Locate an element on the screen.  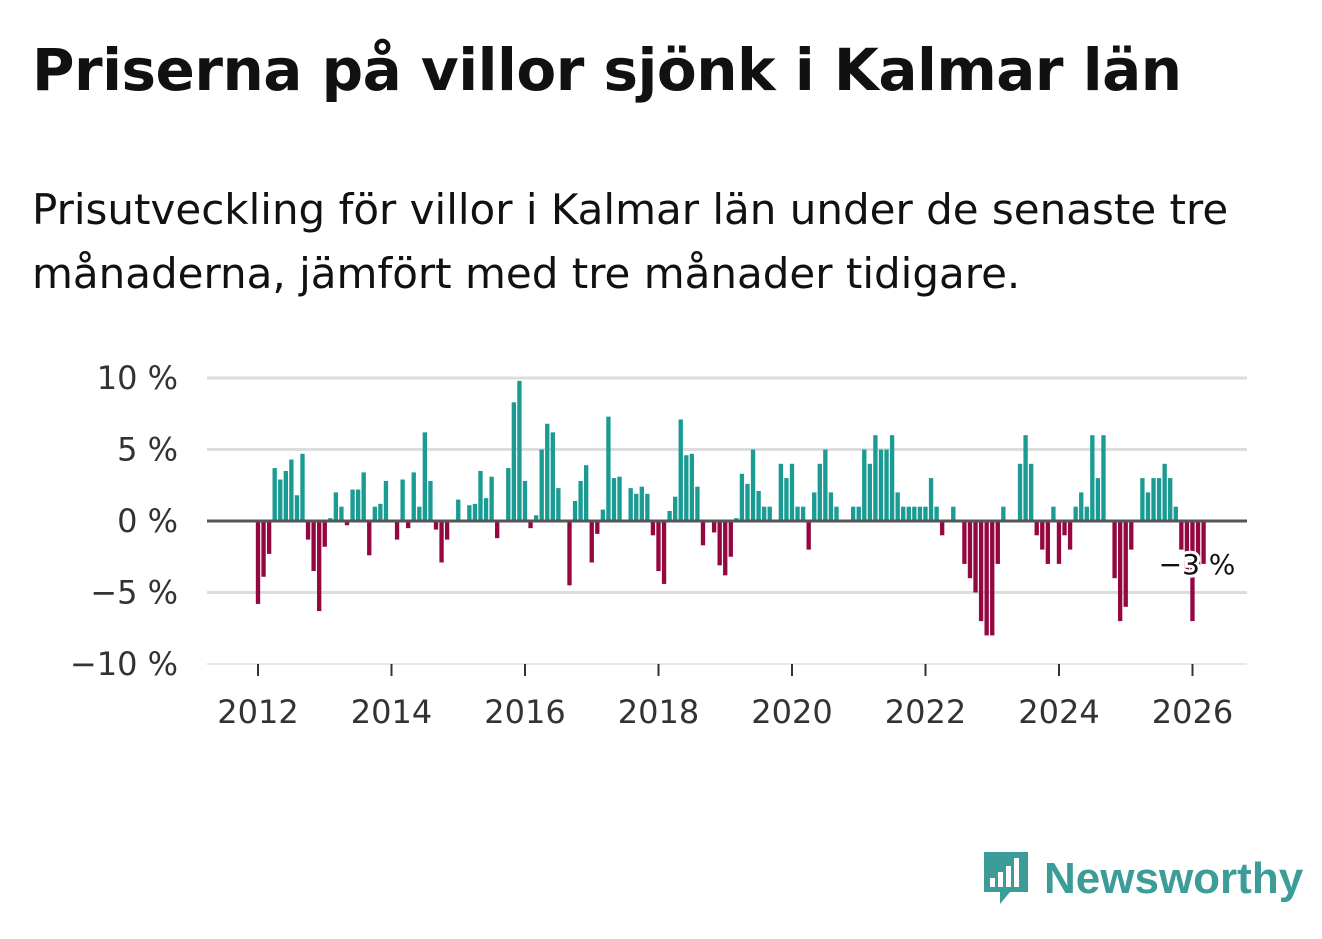
annotation-label: −3 % is located at coordinates (1197, 564).